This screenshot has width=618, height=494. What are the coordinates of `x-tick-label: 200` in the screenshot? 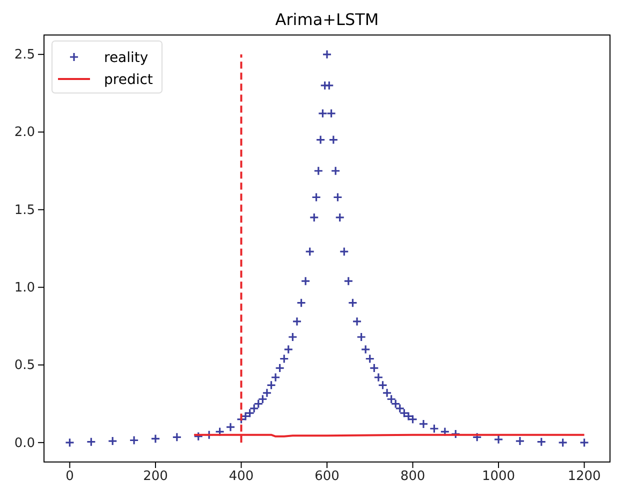 It's located at (155, 476).